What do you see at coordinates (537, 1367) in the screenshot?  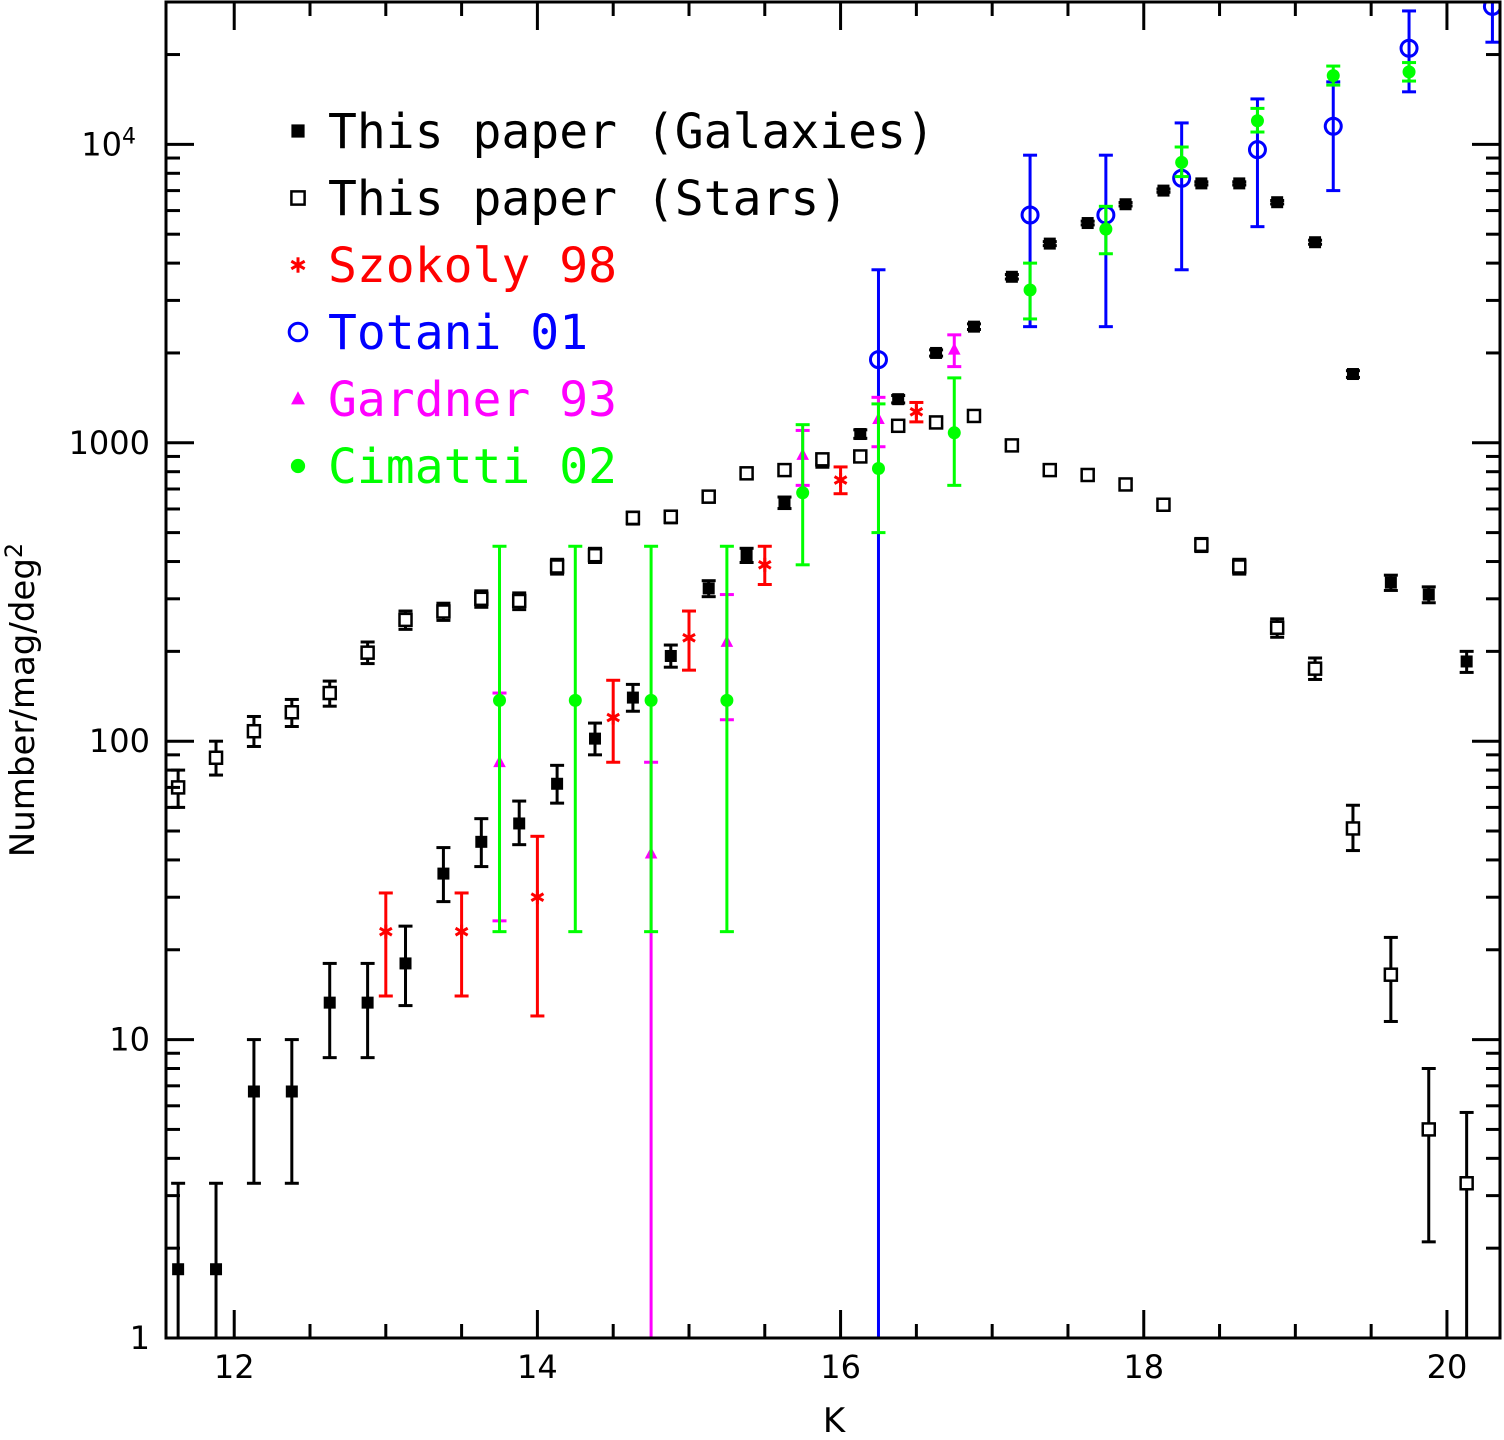 I see `x-tick-label: 14` at bounding box center [537, 1367].